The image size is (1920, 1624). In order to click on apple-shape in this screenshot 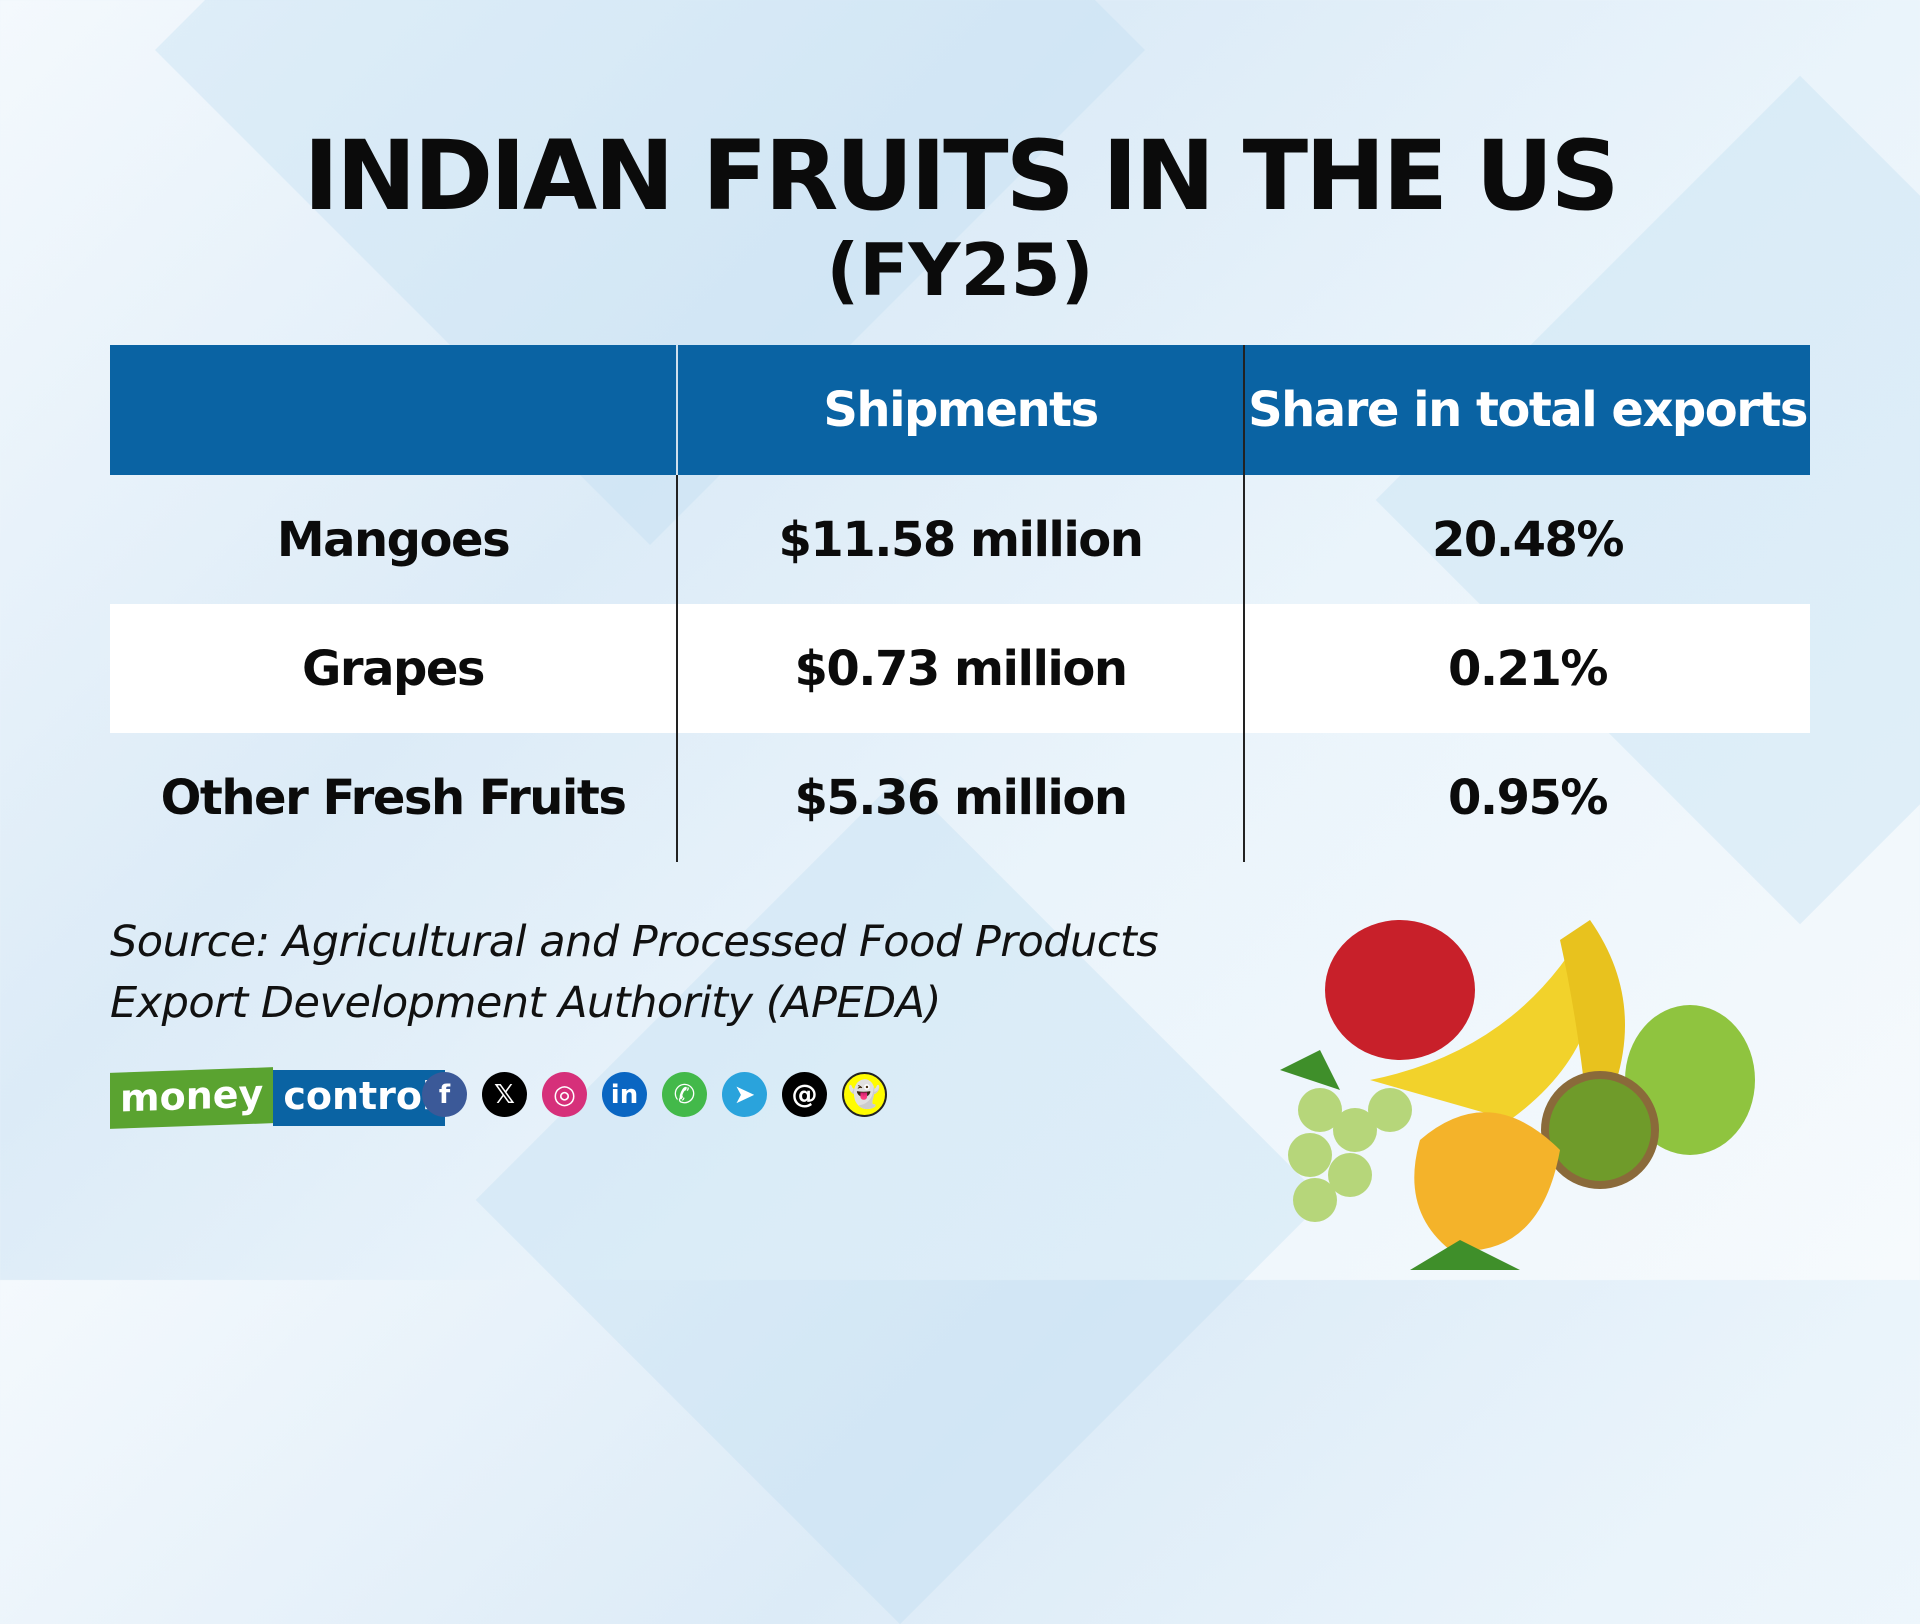, I will do `click(1400, 990)`.